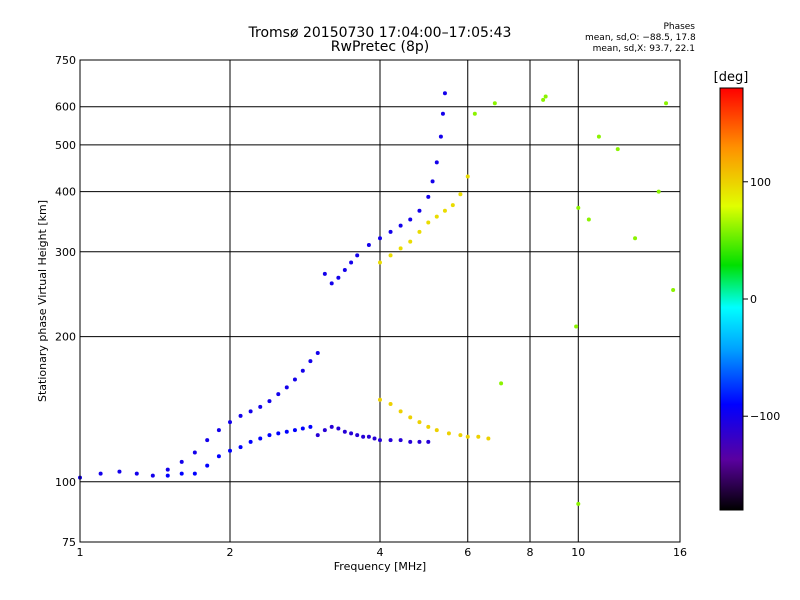 The image size is (800, 600). What do you see at coordinates (69, 542) in the screenshot?
I see `y-tick-label: 75` at bounding box center [69, 542].